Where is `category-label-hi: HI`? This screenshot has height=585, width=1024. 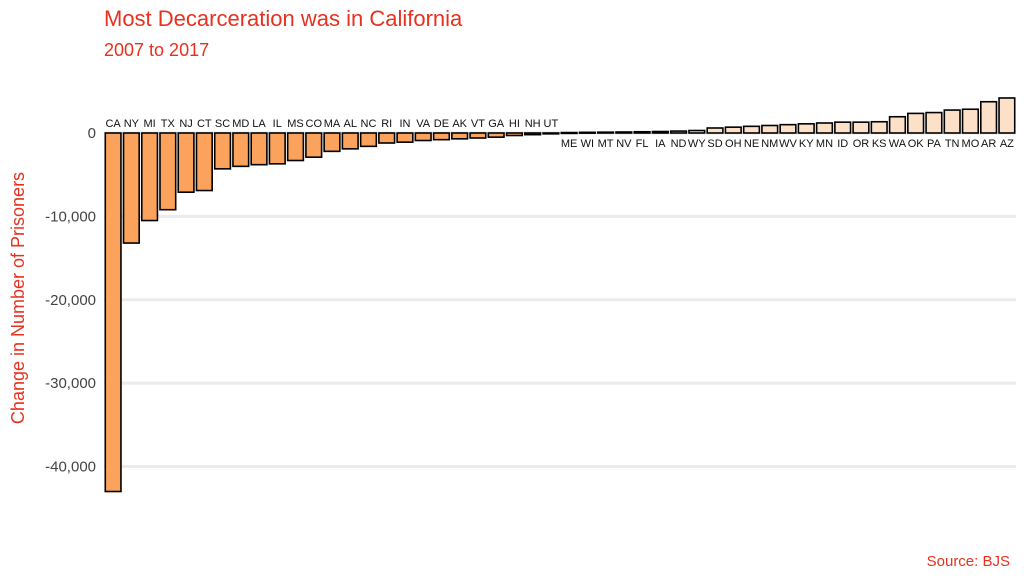
category-label-hi: HI is located at coordinates (514, 124).